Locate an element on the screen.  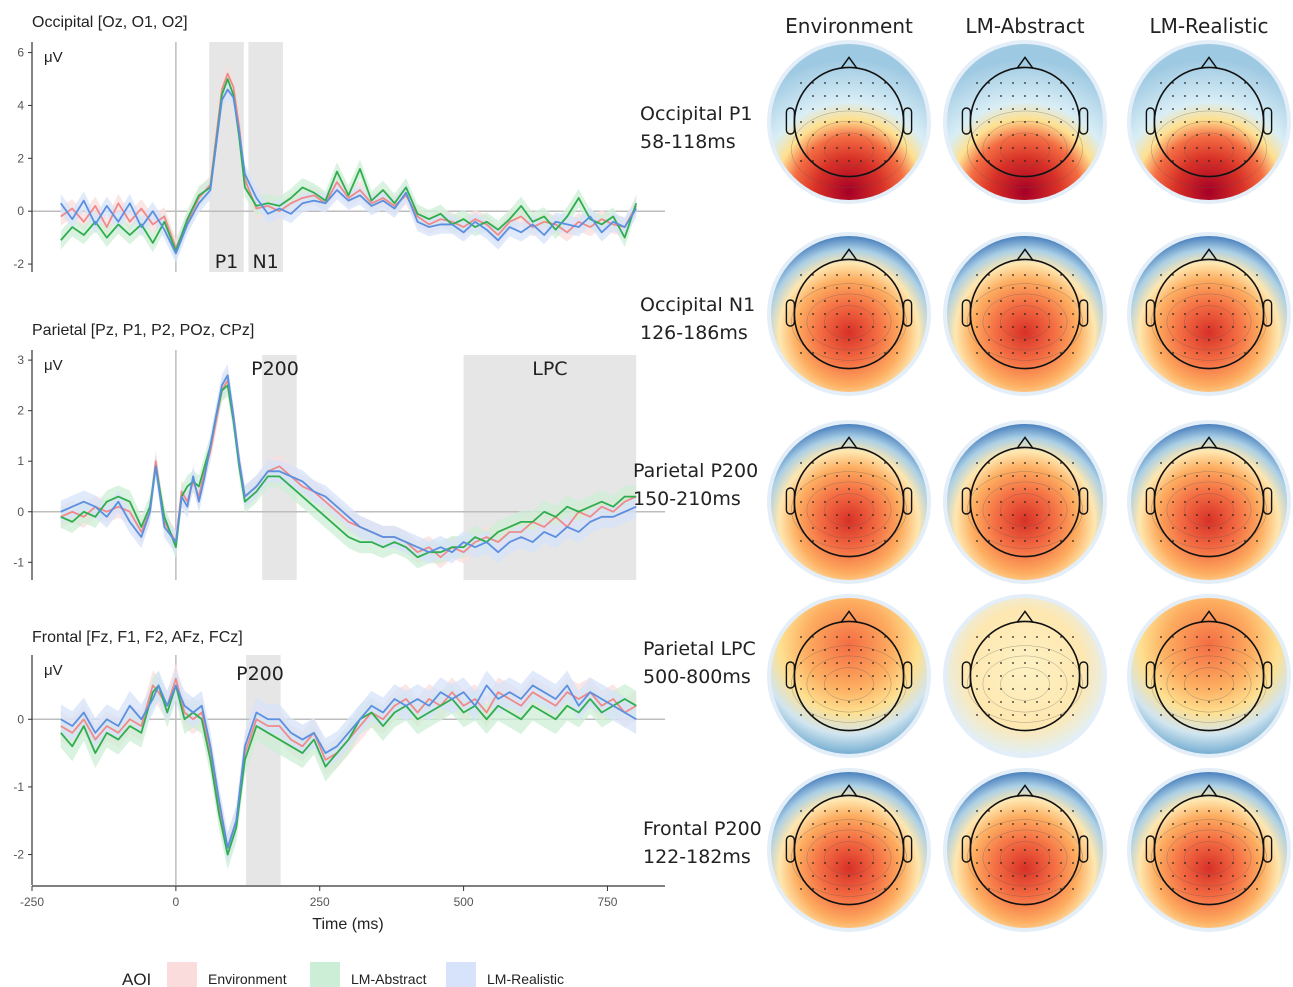
row-label-window: 500-800ms is located at coordinates (697, 677).